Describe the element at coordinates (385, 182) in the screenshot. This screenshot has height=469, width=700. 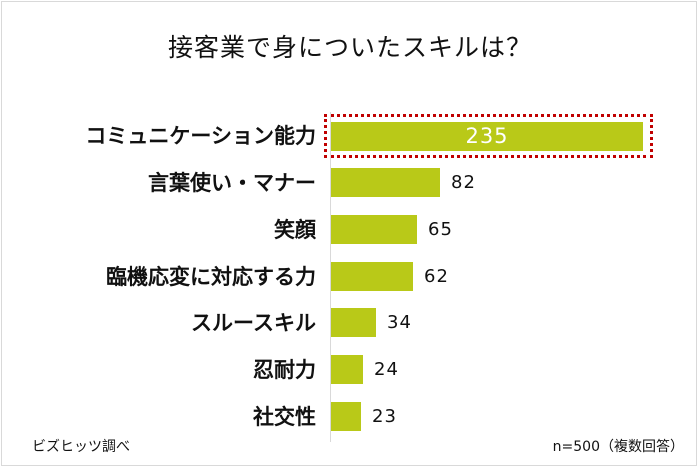
I see `bar-manners` at that location.